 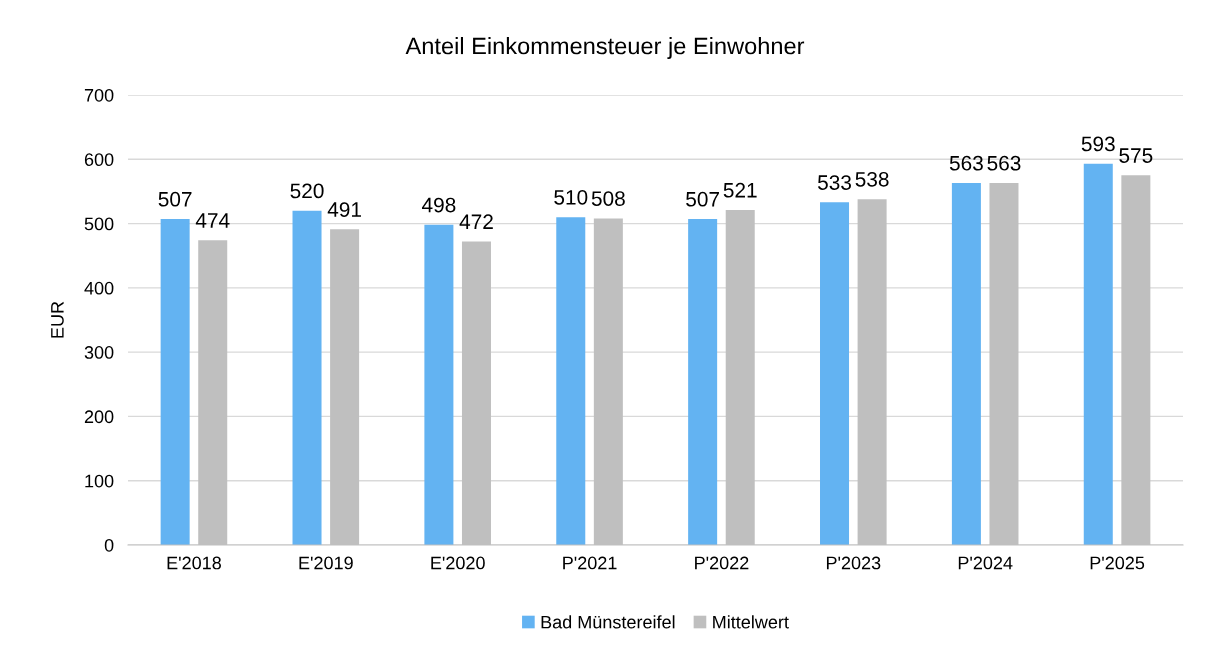 I want to click on y-tick-label: 100, so click(x=99, y=481).